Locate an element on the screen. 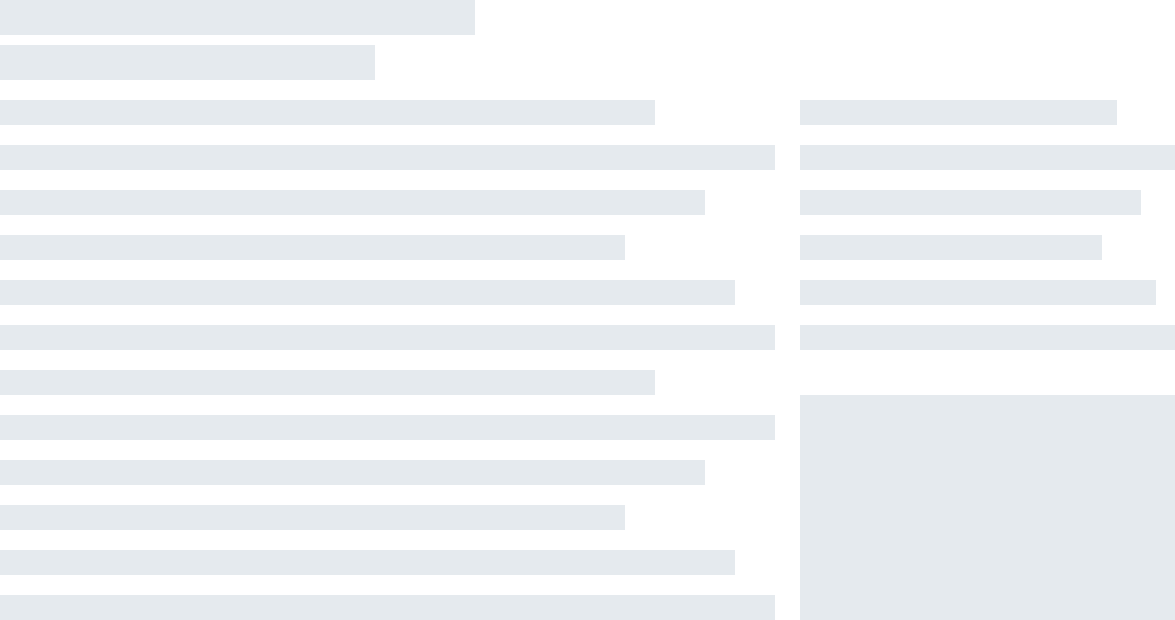  skeleton-title is located at coordinates (237, 17).